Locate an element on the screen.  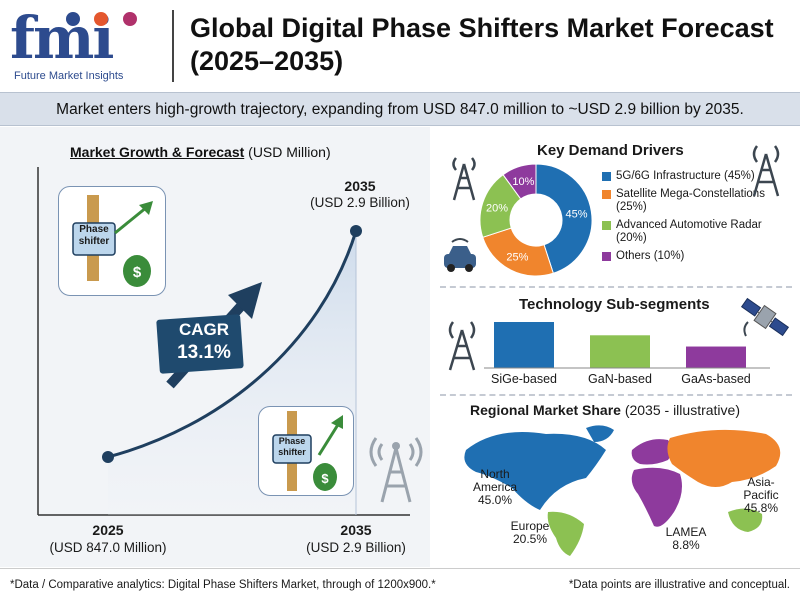
growth-title-bold: Market Growth & Forecast is located at coordinates (157, 152).